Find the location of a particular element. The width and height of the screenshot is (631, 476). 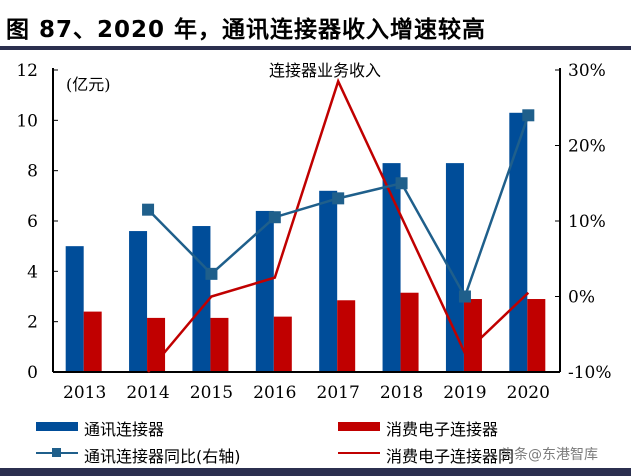

bar-comm-2017 is located at coordinates (328, 281).